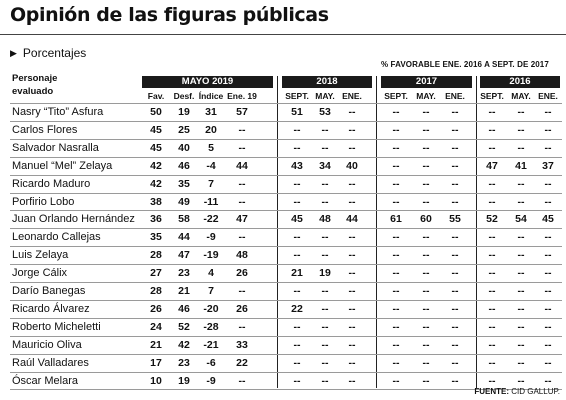 The height and width of the screenshot is (400, 566). What do you see at coordinates (242, 112) in the screenshot?
I see `table-cell: 57` at bounding box center [242, 112].